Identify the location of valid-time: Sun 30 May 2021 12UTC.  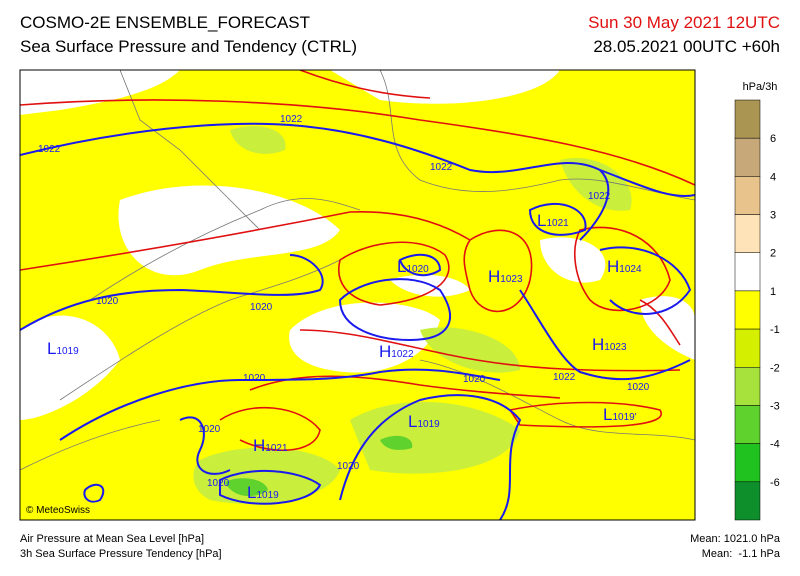
(684, 22).